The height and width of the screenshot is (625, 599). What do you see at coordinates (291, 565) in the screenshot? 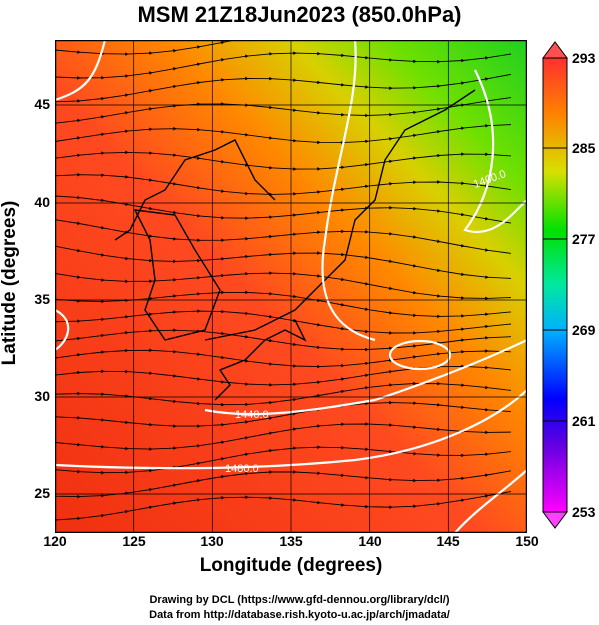
I see `x-axis-label: Longitude (degrees)` at bounding box center [291, 565].